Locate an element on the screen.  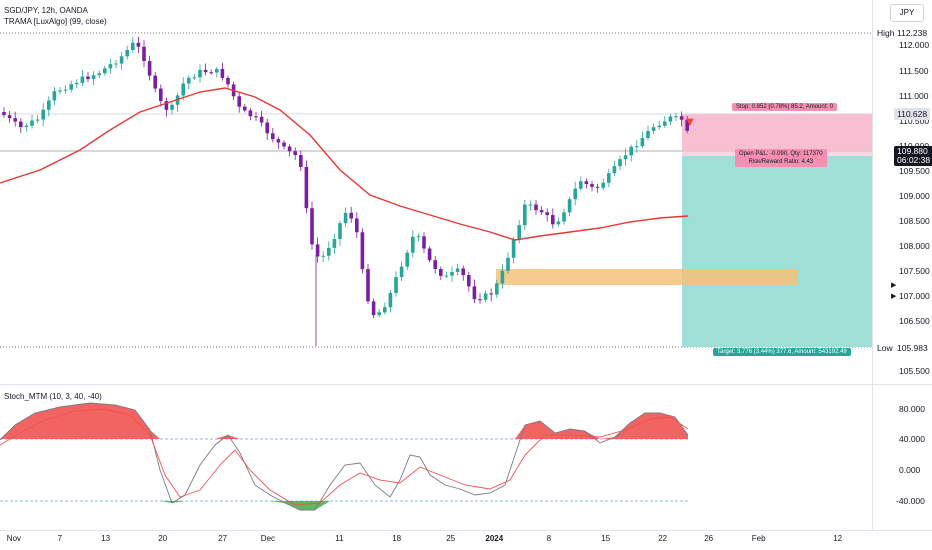
chevron-right-icon: ▶ is located at coordinates (894, 285).